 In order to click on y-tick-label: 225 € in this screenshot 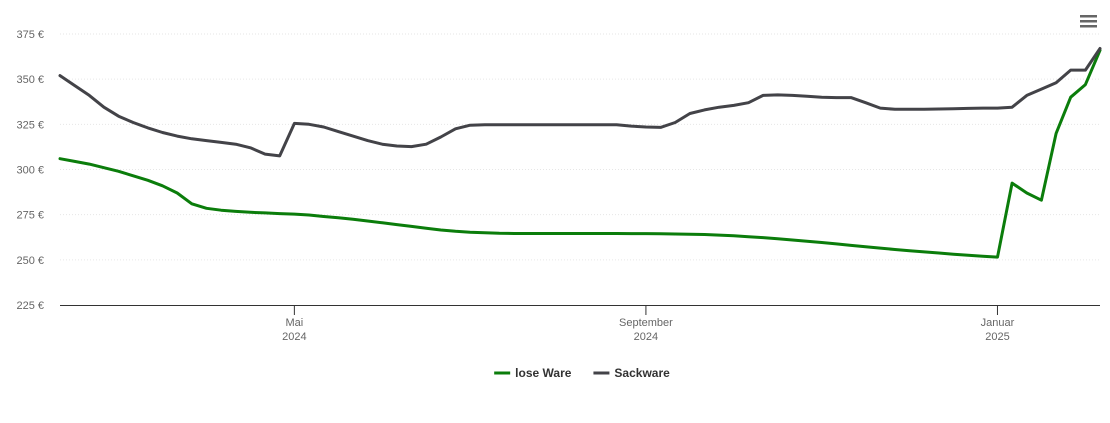, I will do `click(30, 306)`.